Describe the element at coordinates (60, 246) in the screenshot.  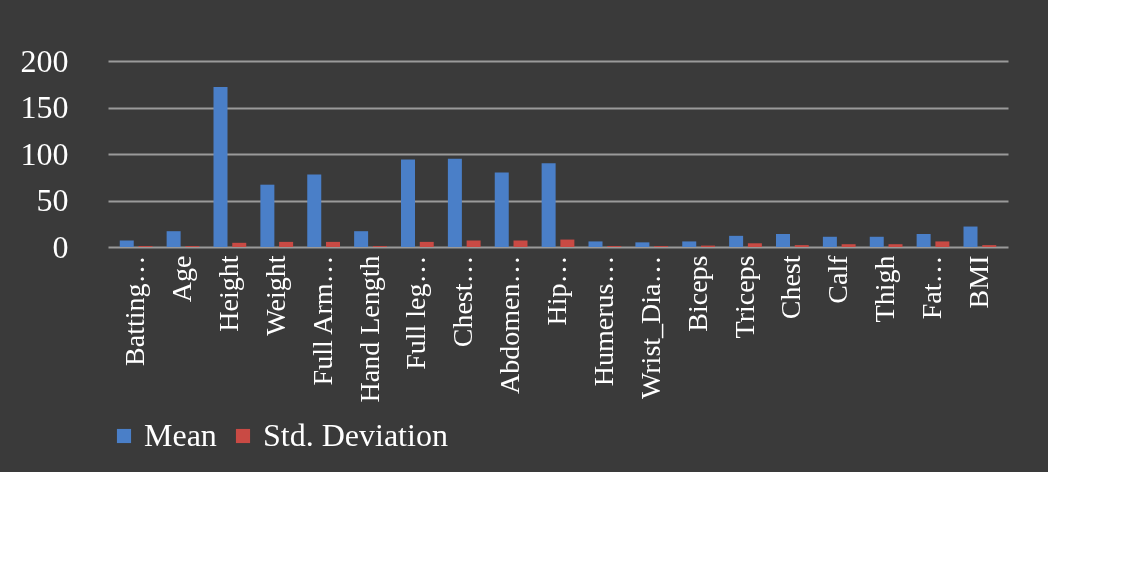
I see `y-tick-label: 0` at that location.